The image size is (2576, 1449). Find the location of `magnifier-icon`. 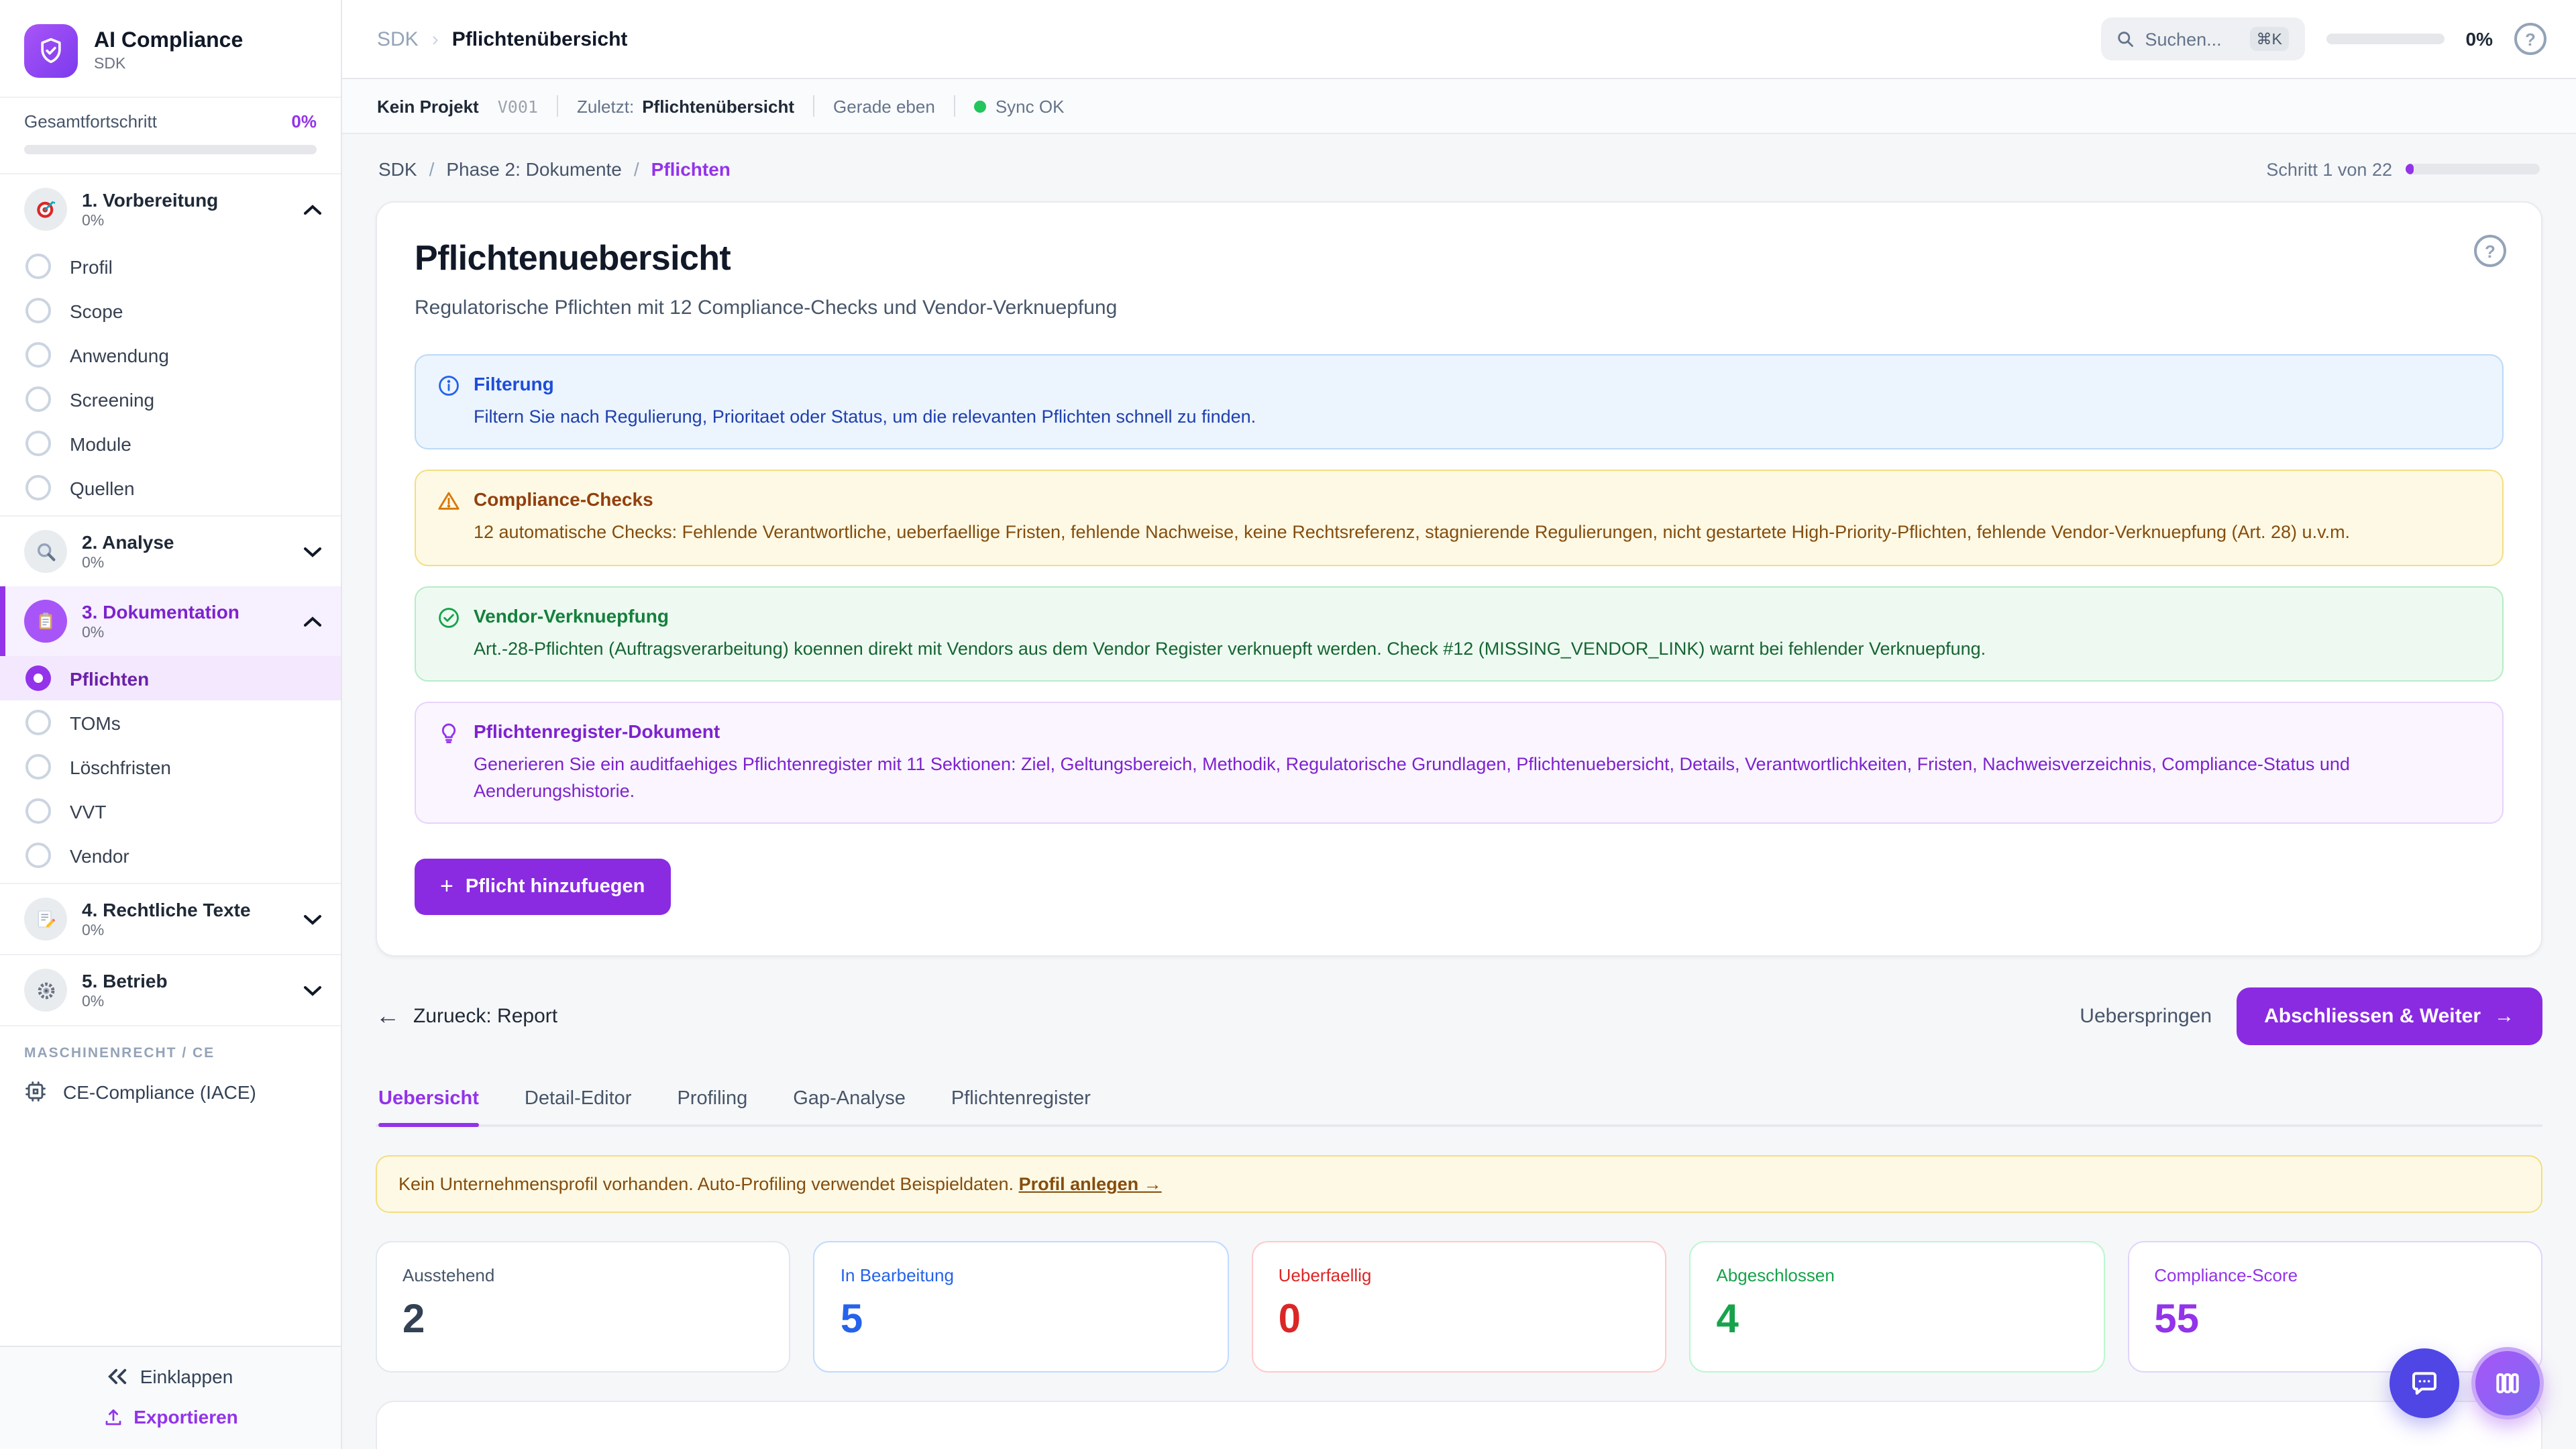

magnifier-icon is located at coordinates (45, 551).